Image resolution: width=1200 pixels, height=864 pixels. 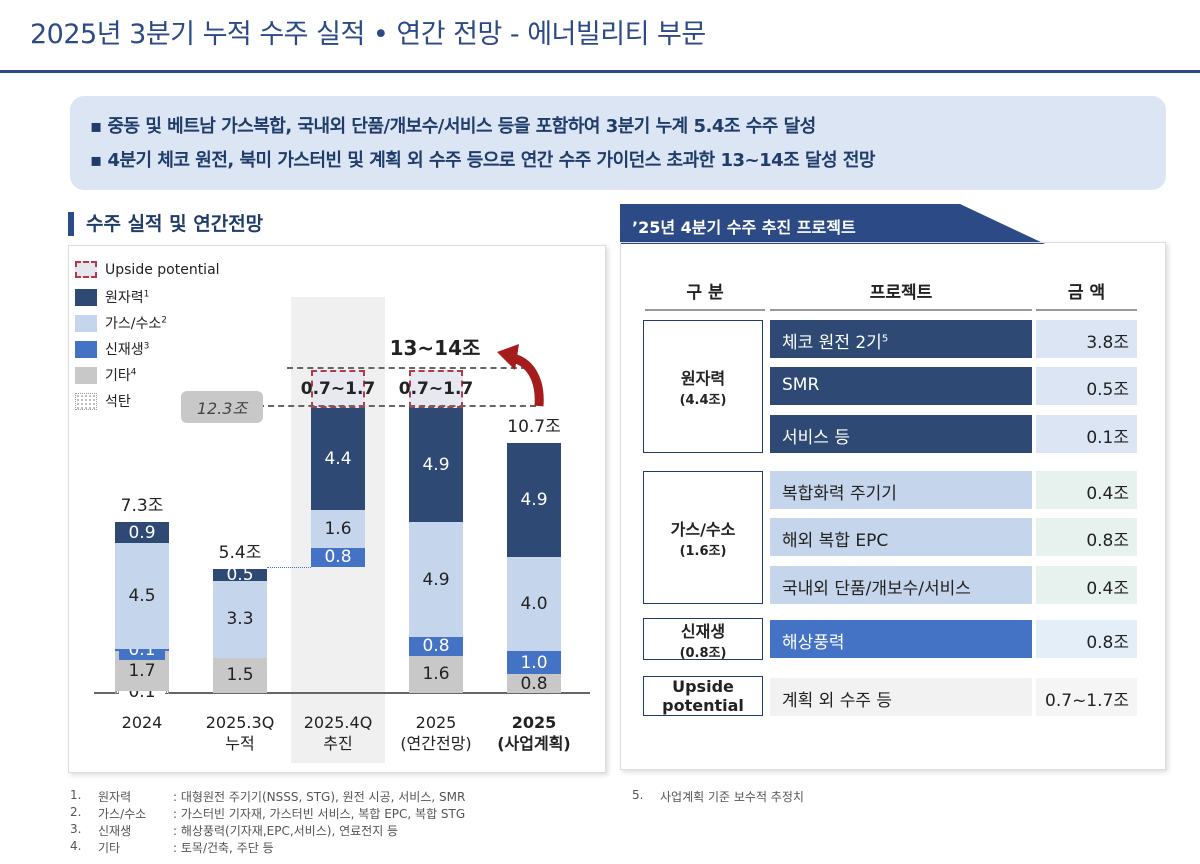 I want to click on x-tick-label: 2024, so click(x=142, y=722).